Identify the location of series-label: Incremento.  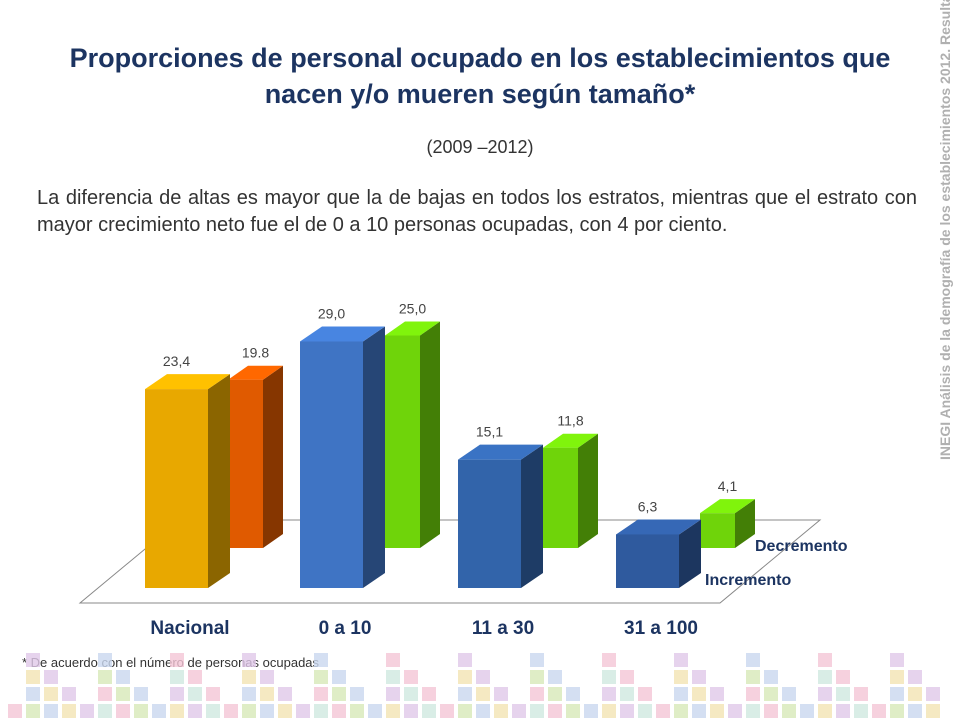
(748, 580).